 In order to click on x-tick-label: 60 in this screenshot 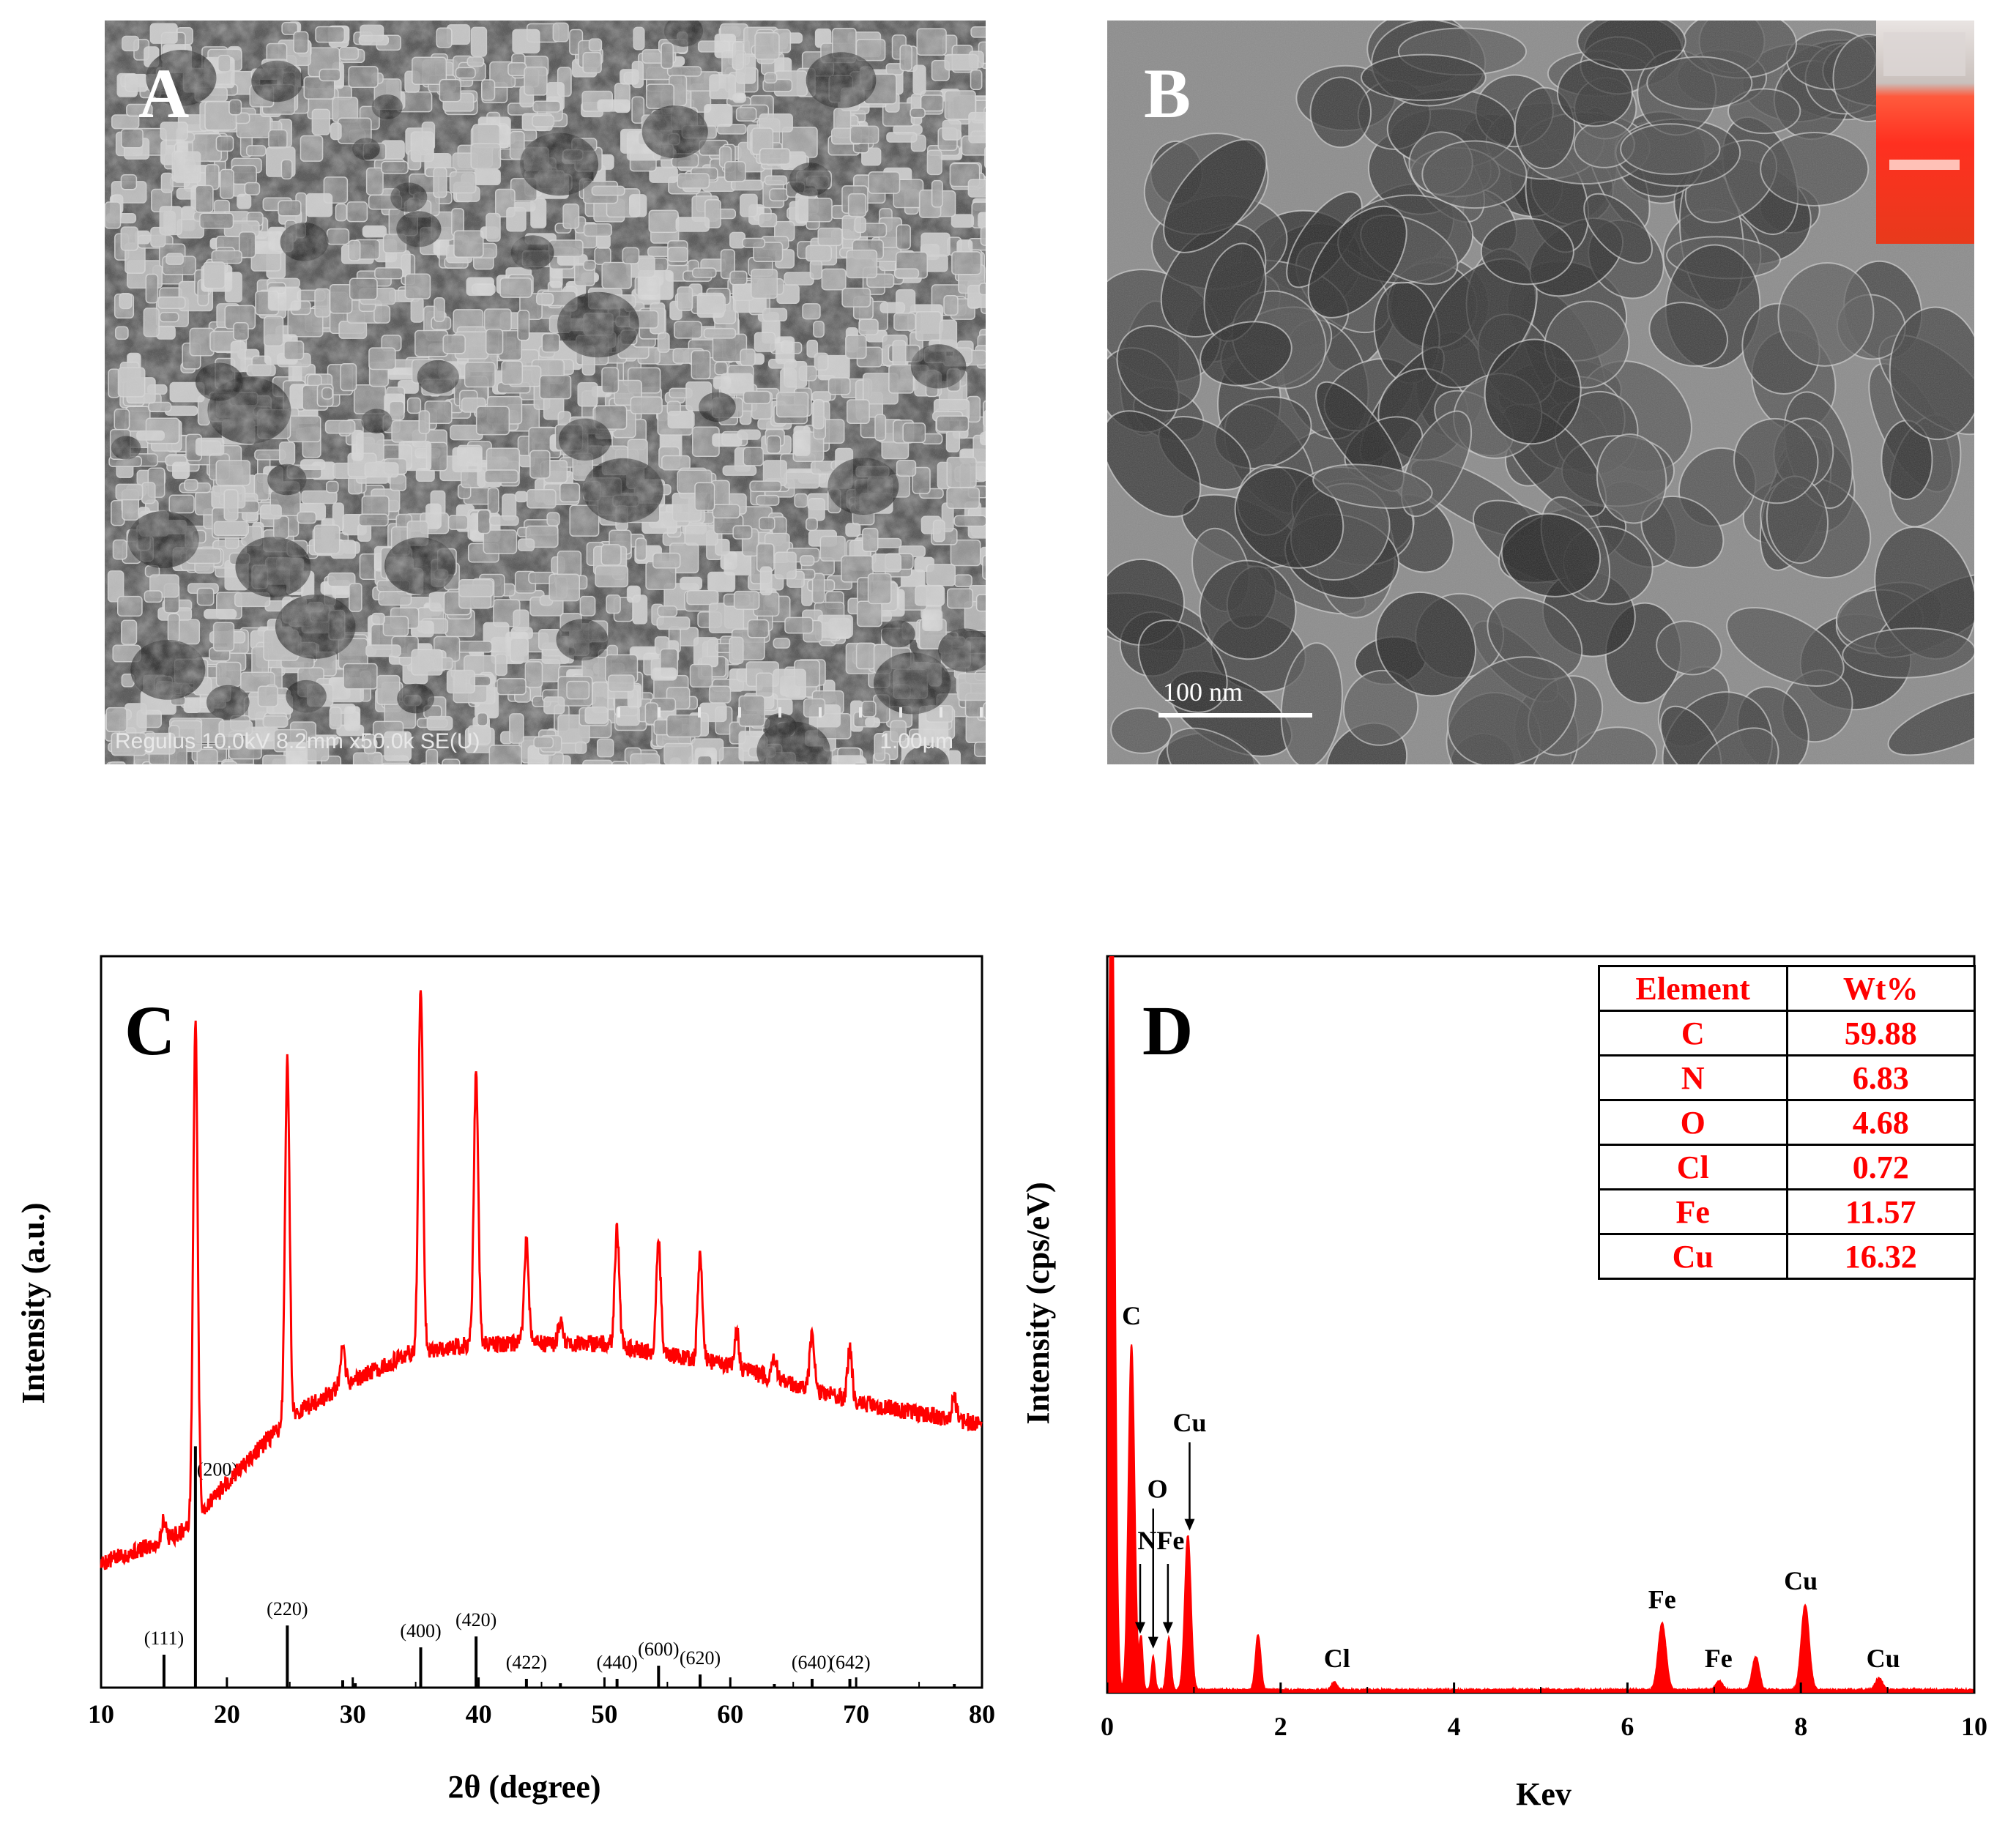, I will do `click(730, 1714)`.